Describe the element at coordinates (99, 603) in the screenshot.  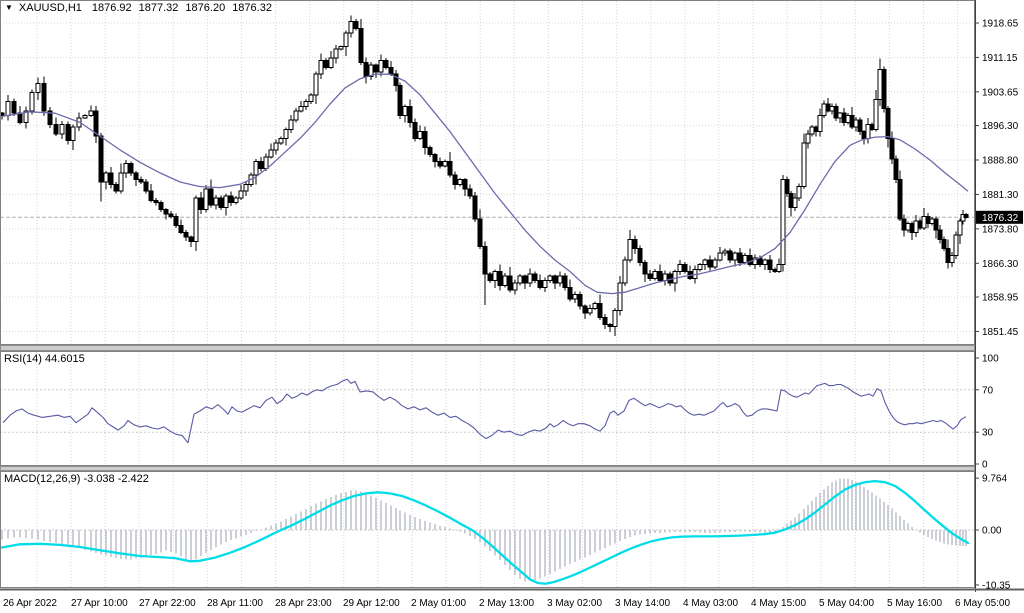
I see `time-axis-label: 27 Apr 10:00` at that location.